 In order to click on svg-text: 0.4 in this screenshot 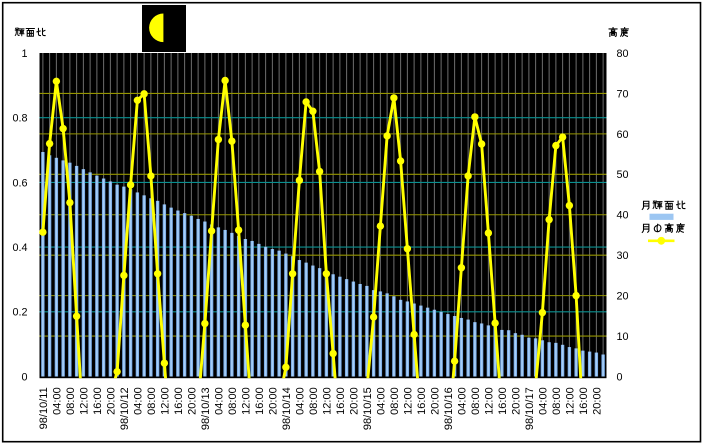, I will do `click(19, 248)`.